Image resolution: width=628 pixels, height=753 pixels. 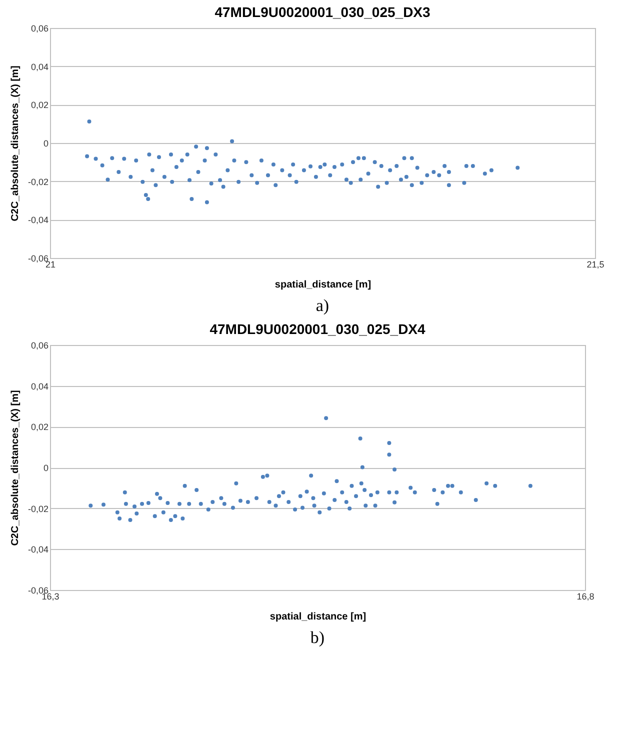 What do you see at coordinates (323, 305) in the screenshot?
I see `text: a)` at bounding box center [323, 305].